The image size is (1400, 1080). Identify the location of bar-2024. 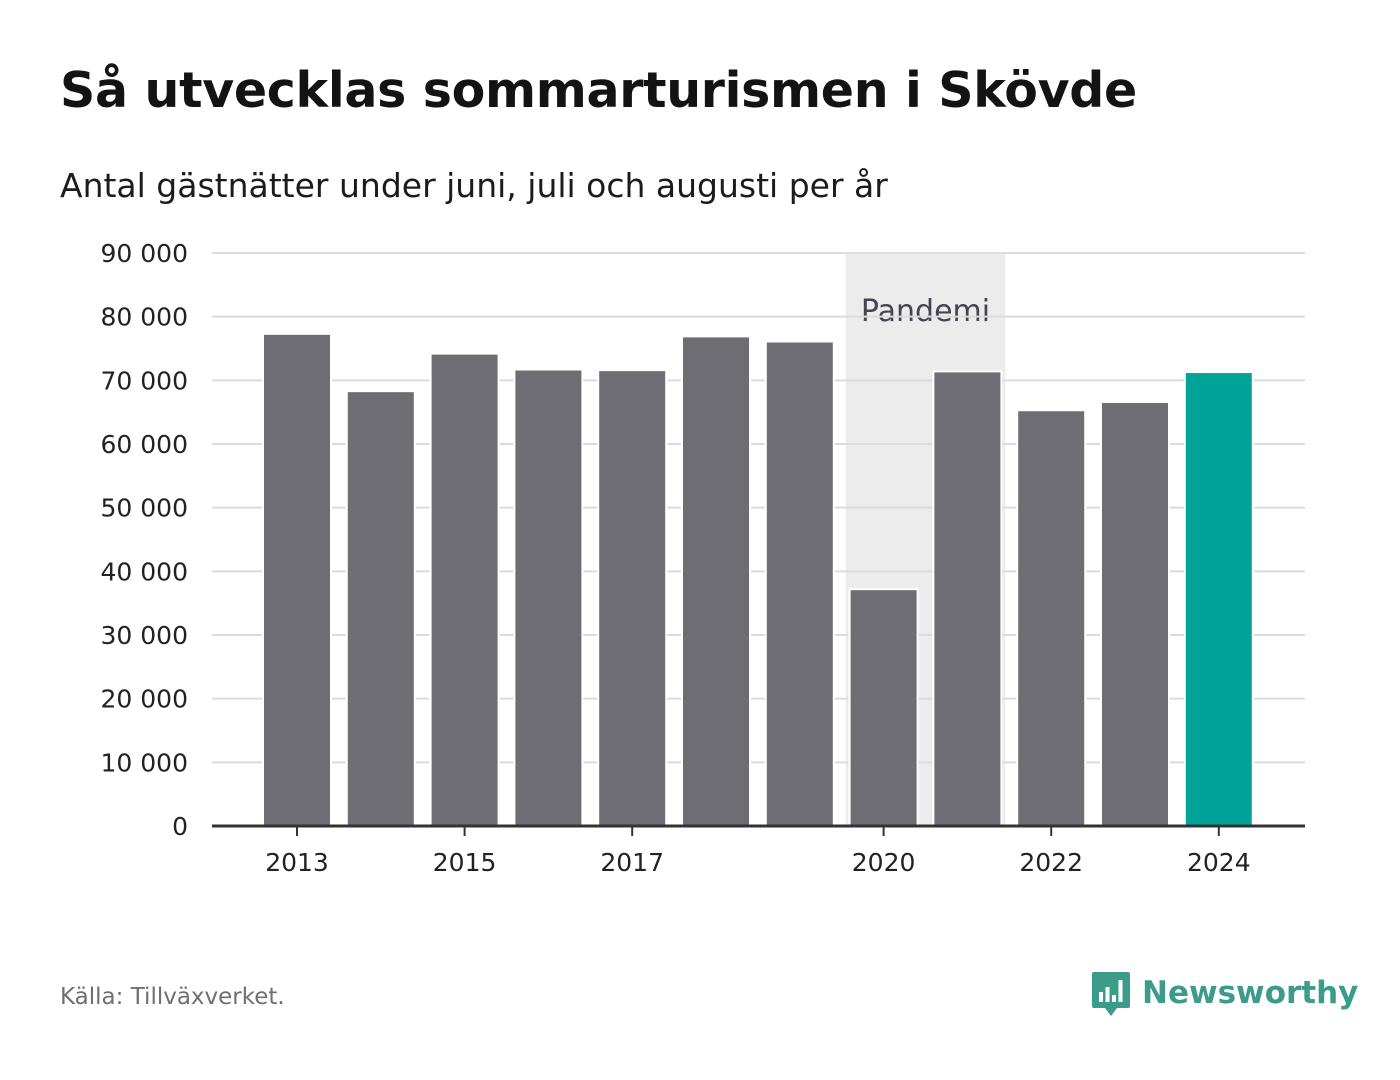
(1218, 599).